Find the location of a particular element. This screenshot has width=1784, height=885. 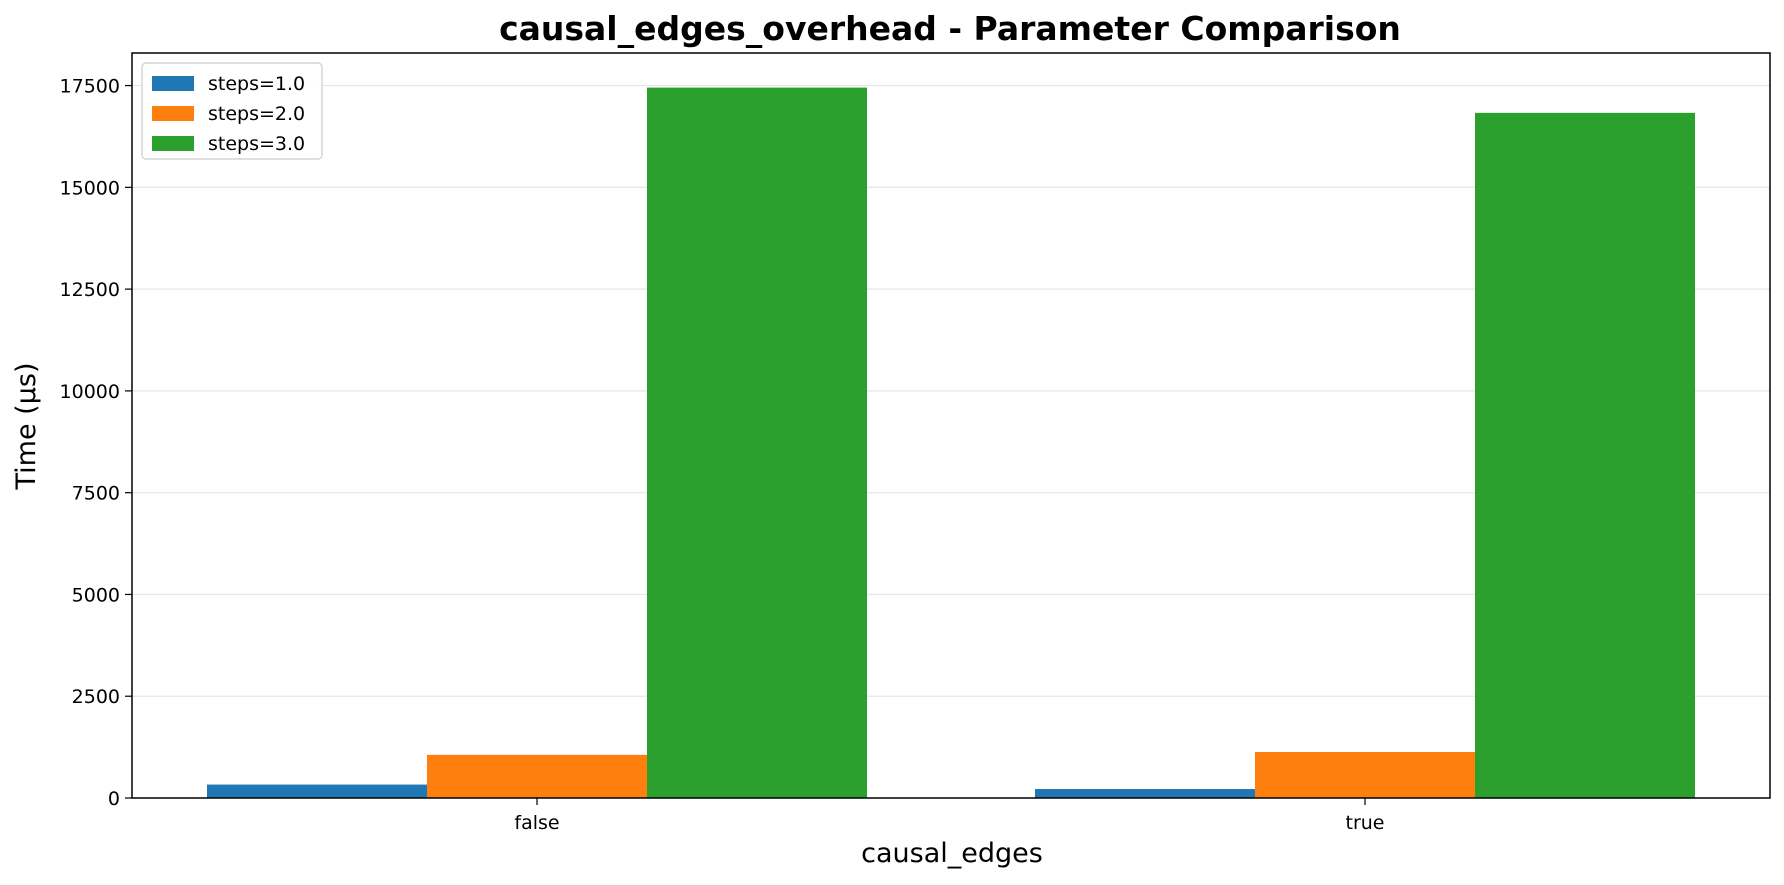

y-axis-label: Time (µs) is located at coordinates (26, 427).